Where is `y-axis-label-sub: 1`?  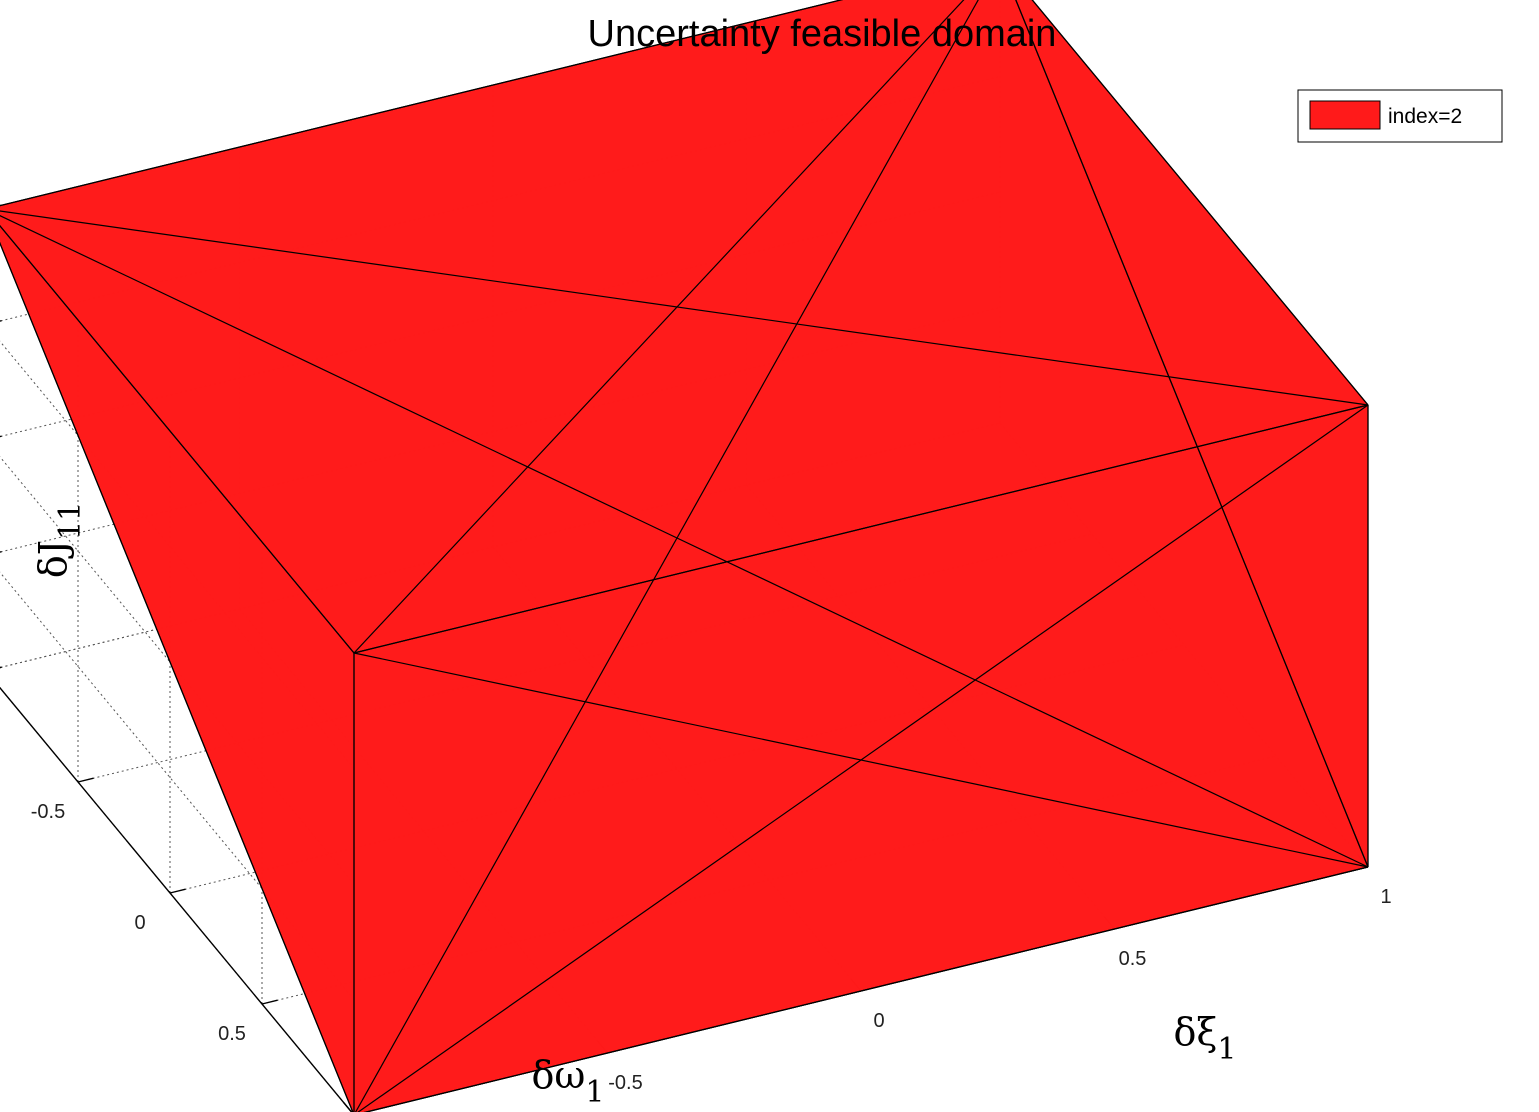 y-axis-label-sub: 1 is located at coordinates (594, 1092).